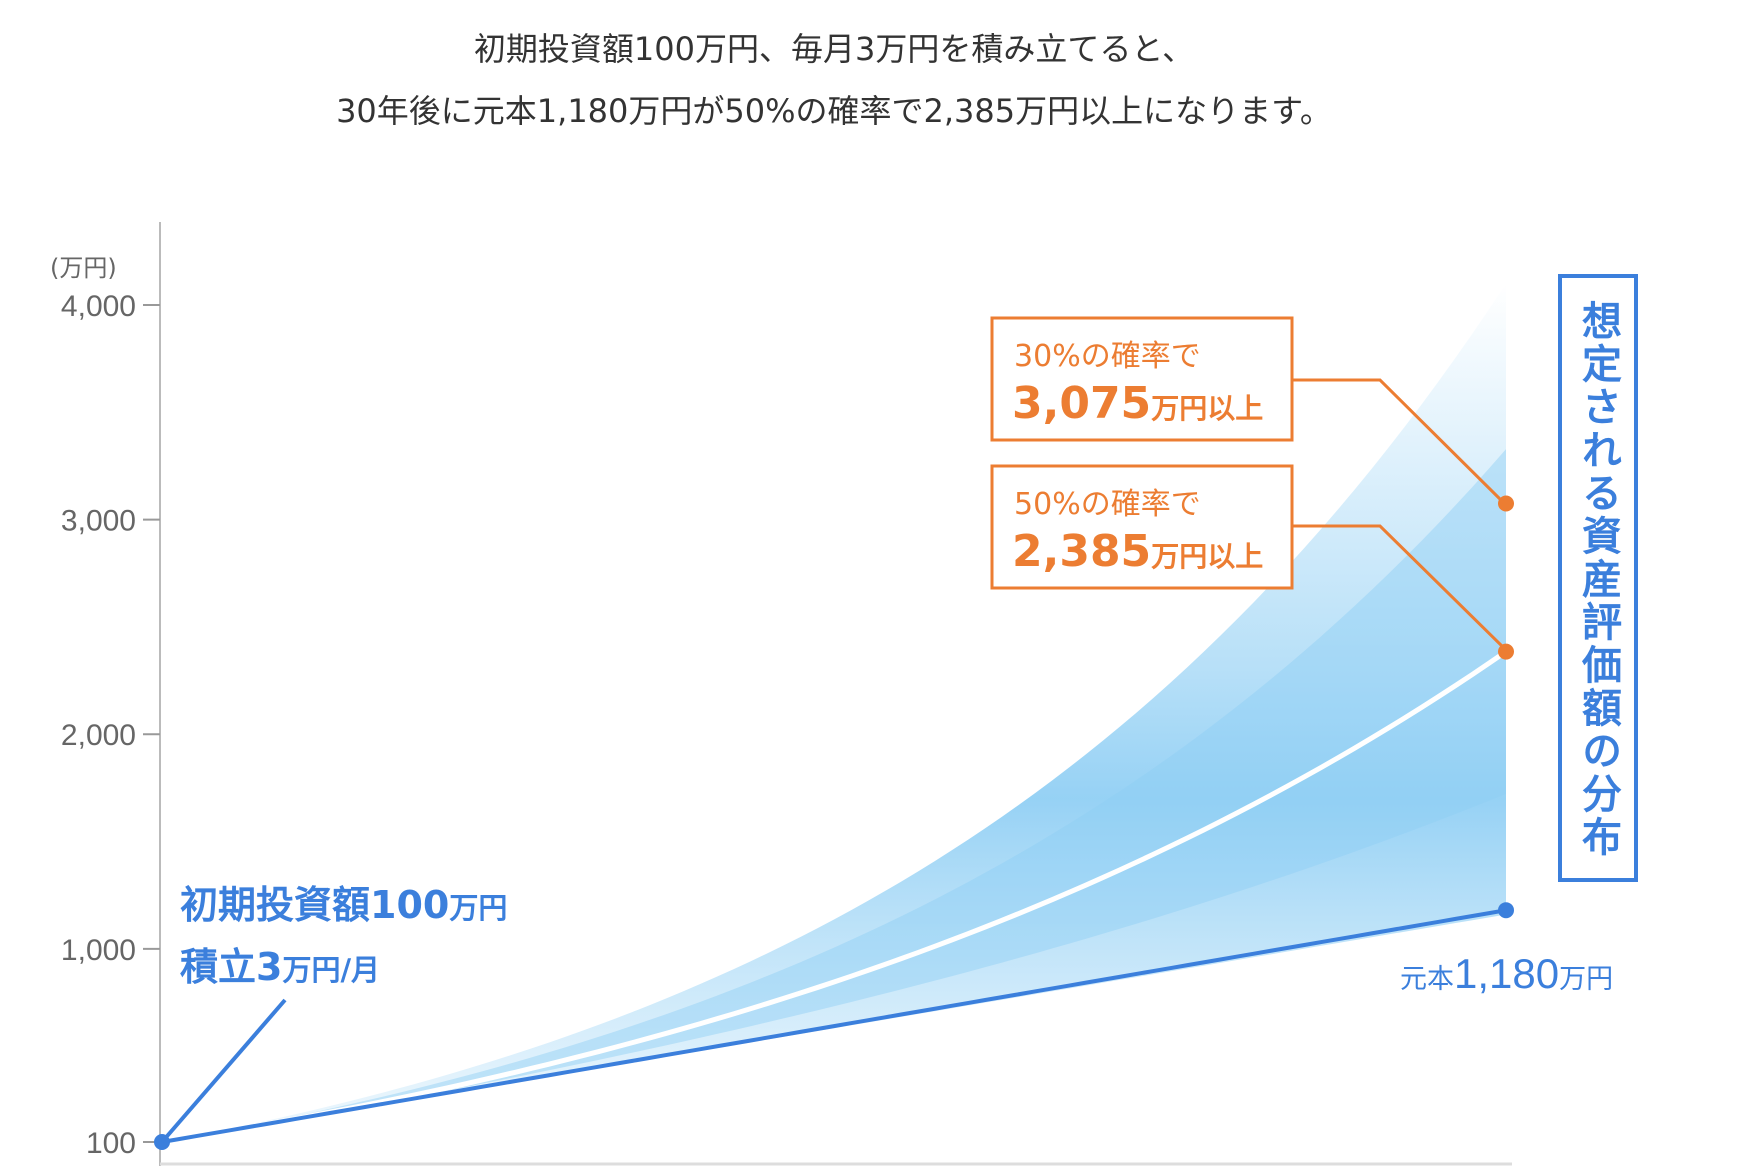  What do you see at coordinates (1033, 504) in the screenshot?
I see `callout-50-pct: 50` at bounding box center [1033, 504].